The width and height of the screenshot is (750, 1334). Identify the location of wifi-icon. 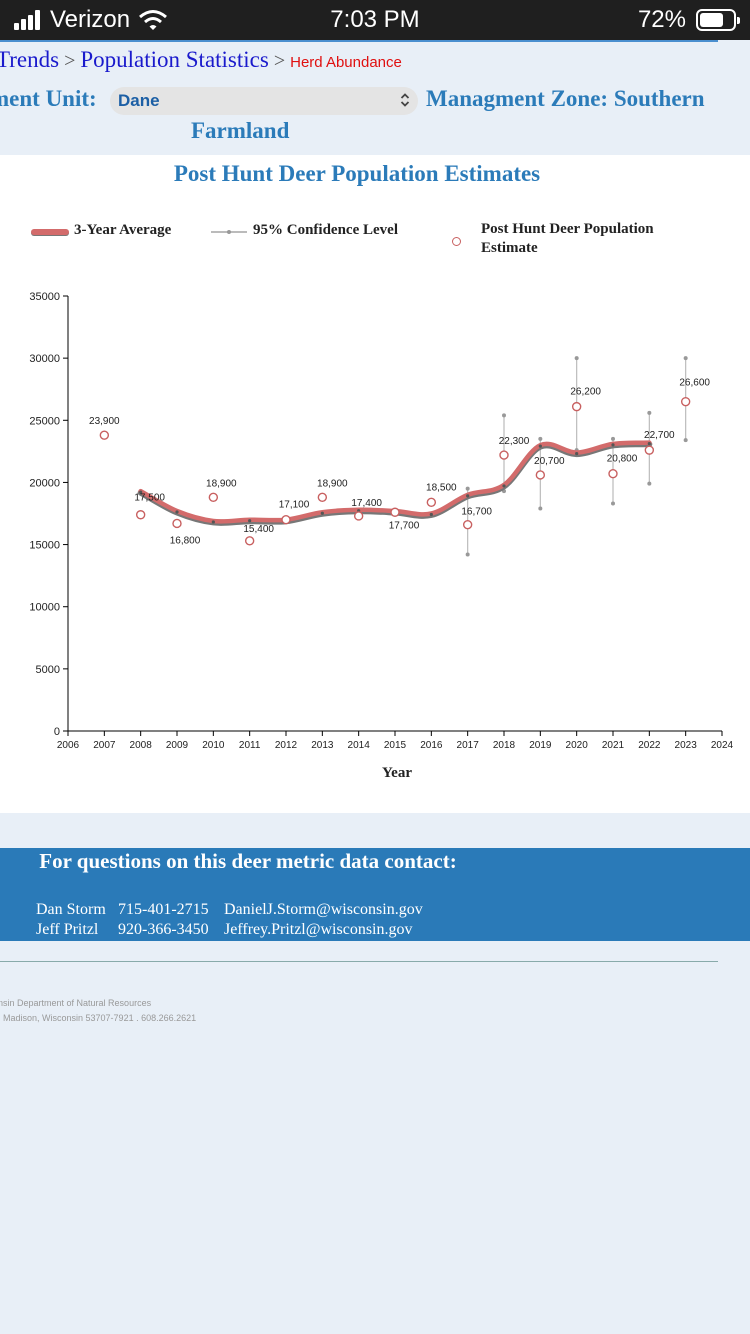
(153, 20).